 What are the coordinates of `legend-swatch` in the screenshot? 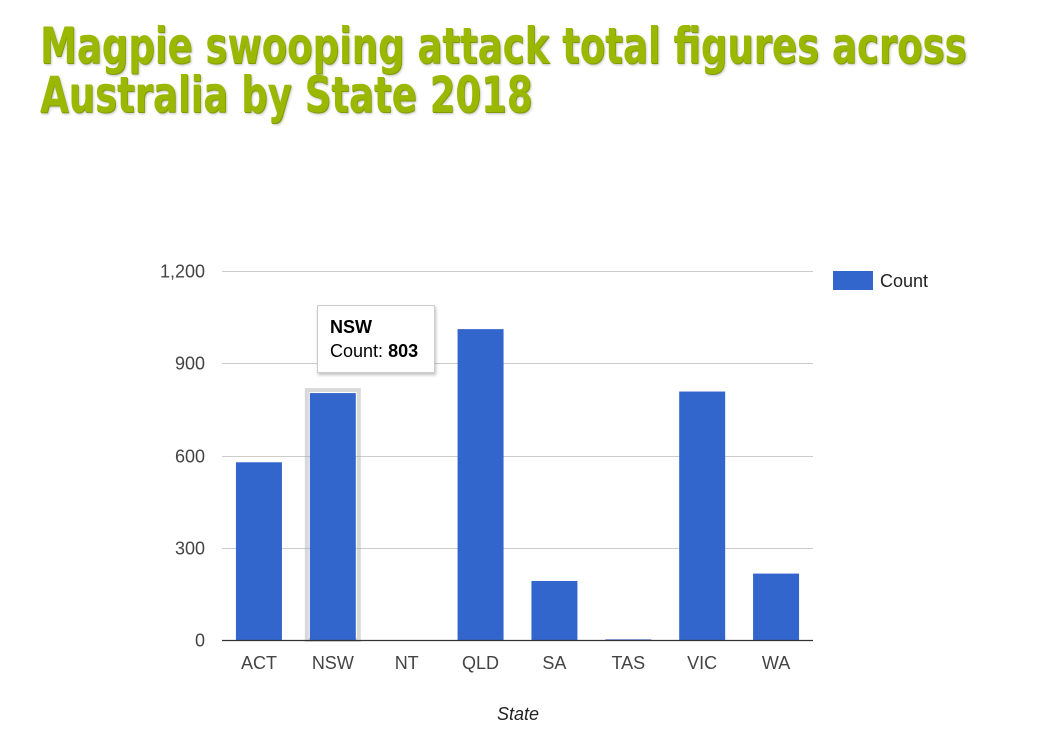 It's located at (853, 280).